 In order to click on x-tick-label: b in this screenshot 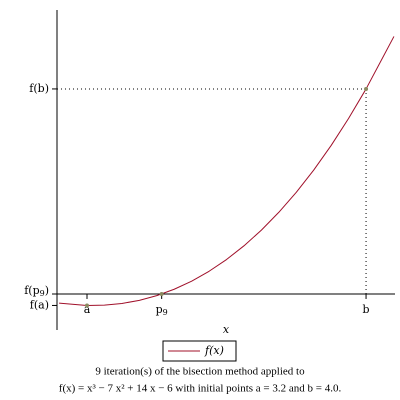, I will do `click(366, 309)`.